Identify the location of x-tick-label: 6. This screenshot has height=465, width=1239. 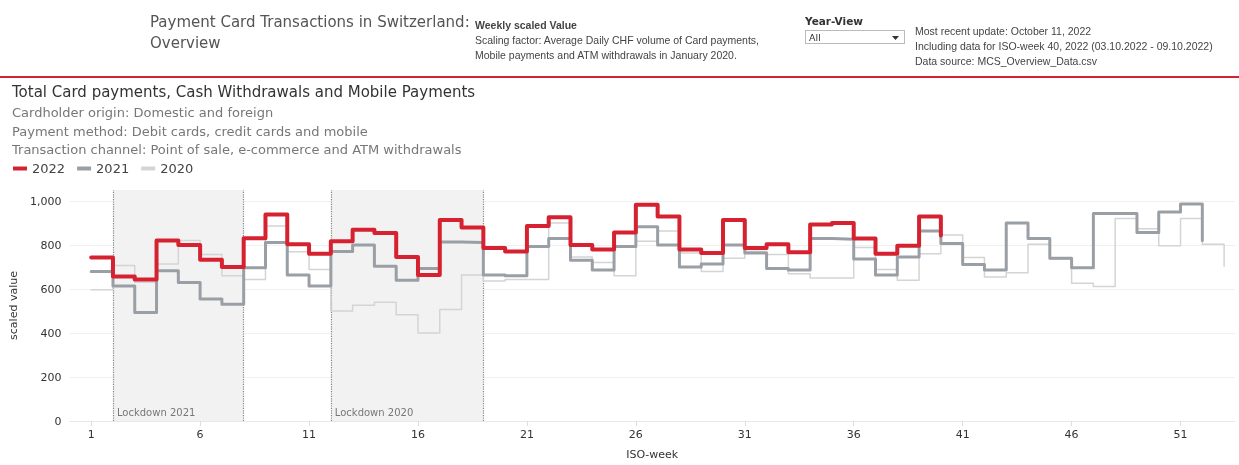
(200, 434).